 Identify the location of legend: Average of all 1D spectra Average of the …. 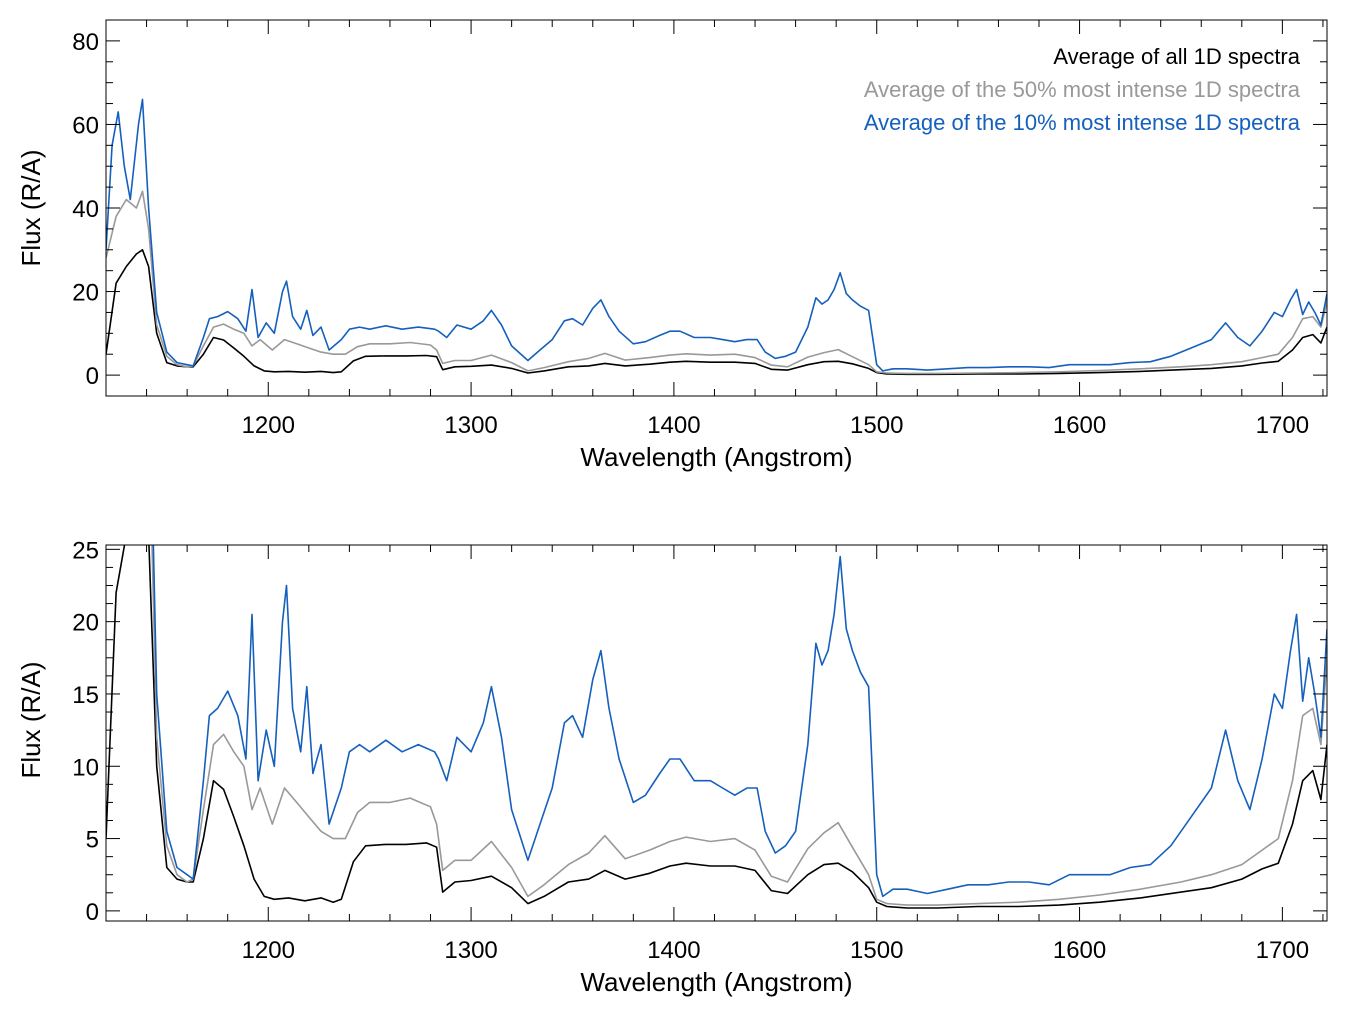
(1082, 89).